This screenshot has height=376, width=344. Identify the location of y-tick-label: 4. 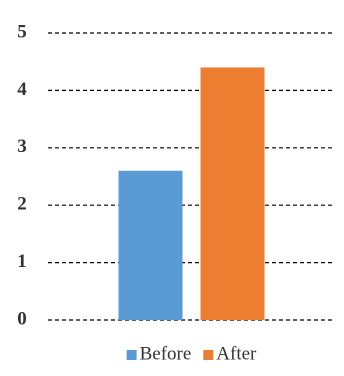
(22, 89).